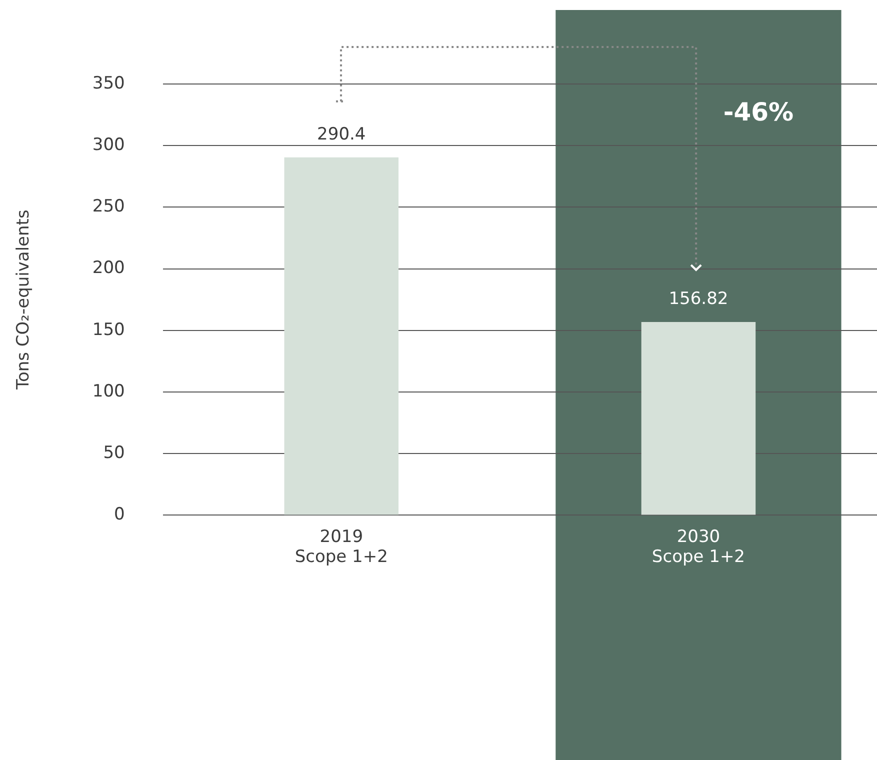 Image resolution: width=877 pixels, height=760 pixels. What do you see at coordinates (698, 547) in the screenshot?
I see `x-tick-label: 2030 Scope 1+2` at bounding box center [698, 547].